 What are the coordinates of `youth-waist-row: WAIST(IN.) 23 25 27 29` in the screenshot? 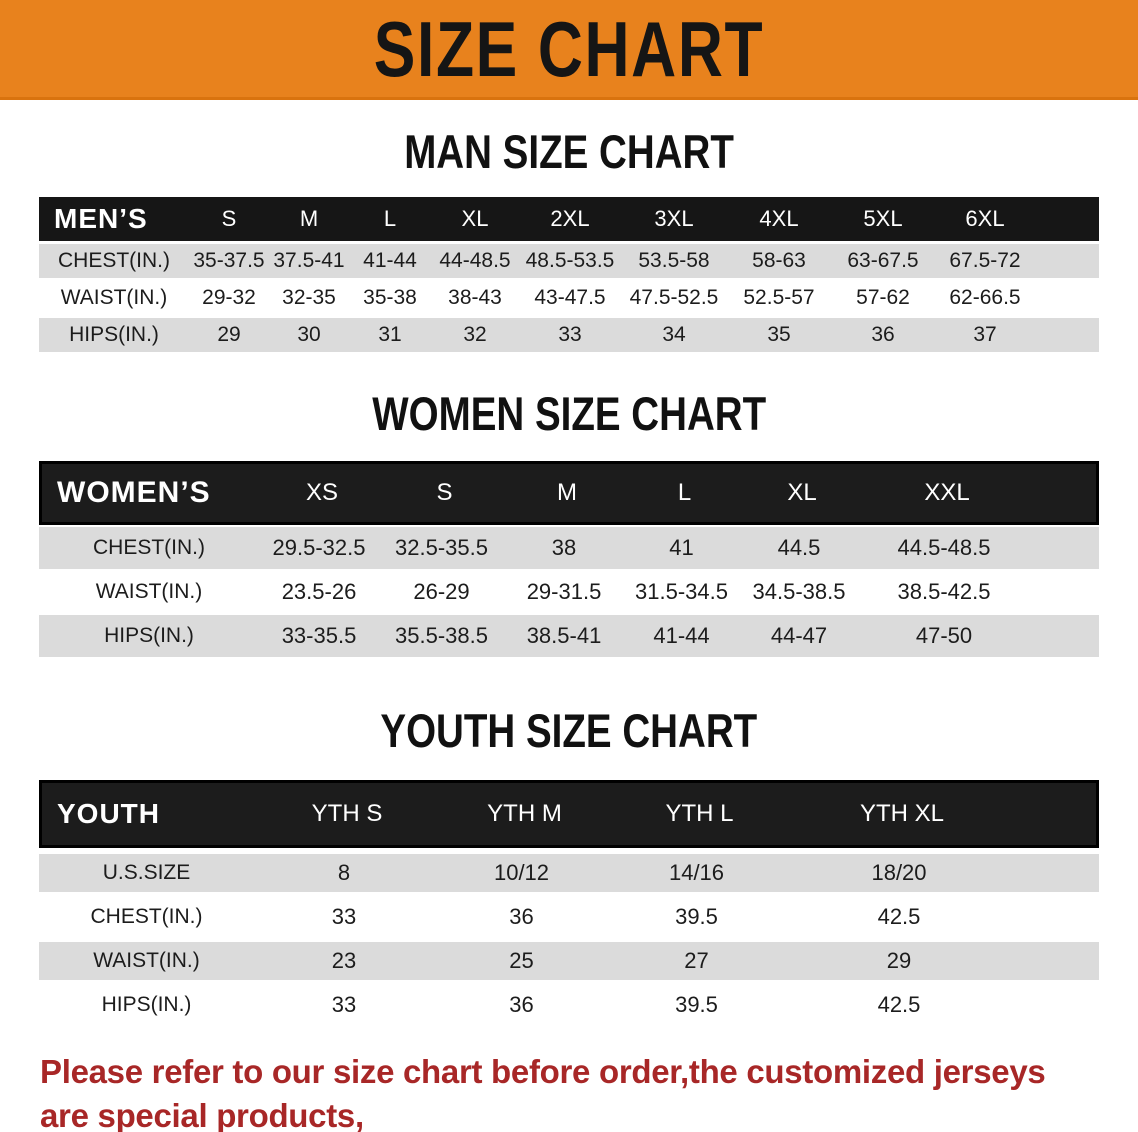 It's located at (569, 961).